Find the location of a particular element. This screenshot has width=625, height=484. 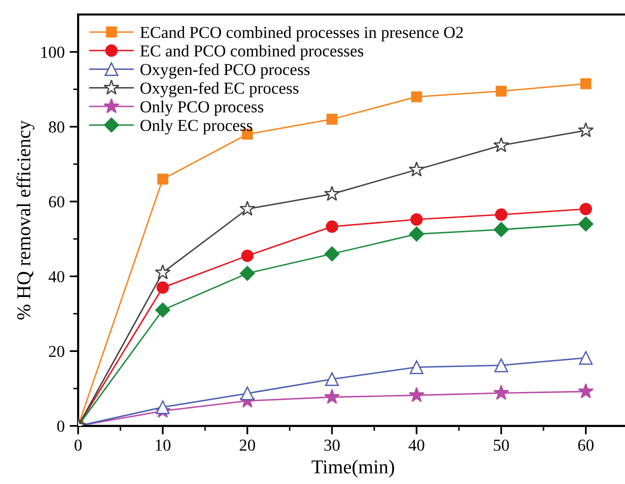

x-tick-label: 40 is located at coordinates (416, 445).